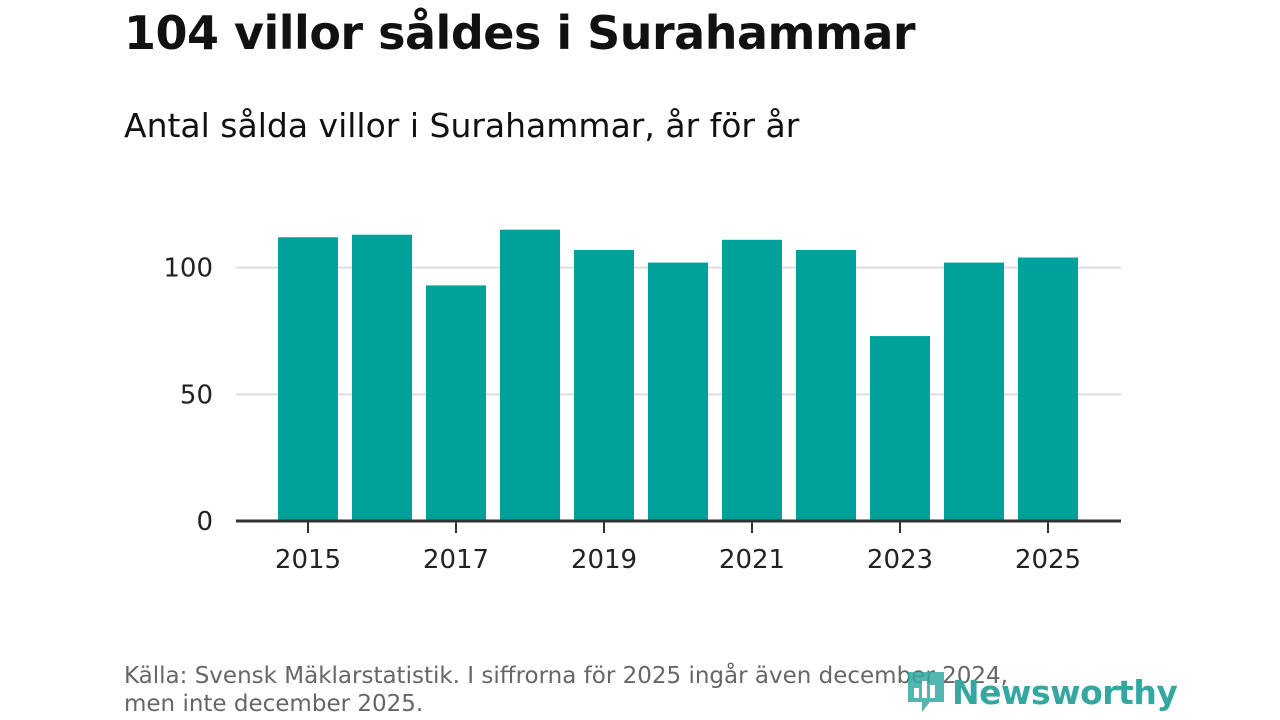  I want to click on y-tick-labels: 0 50 100, so click(188, 395).